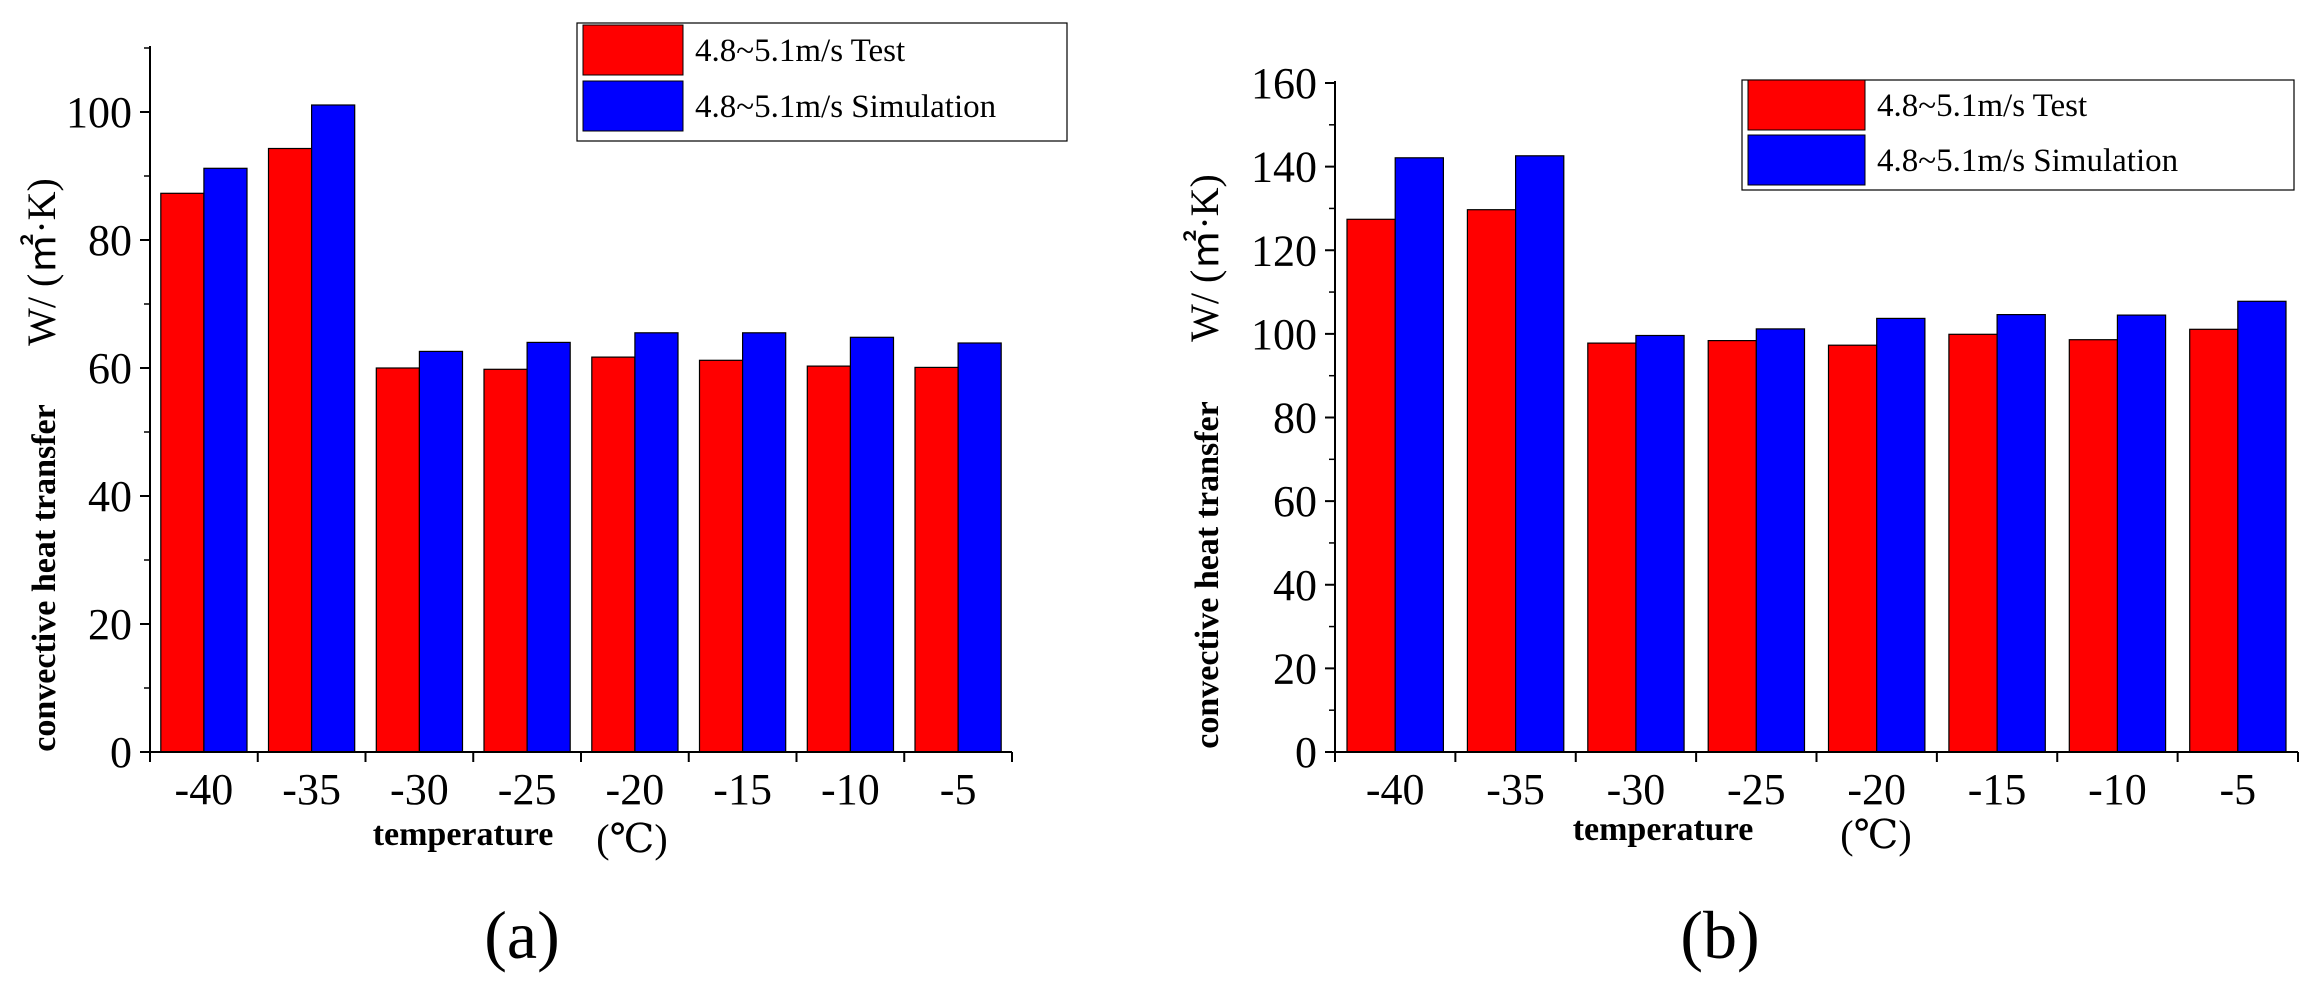 Image resolution: width=2315 pixels, height=994 pixels. I want to click on panel-a-ytick-label-80: 80, so click(110, 240).